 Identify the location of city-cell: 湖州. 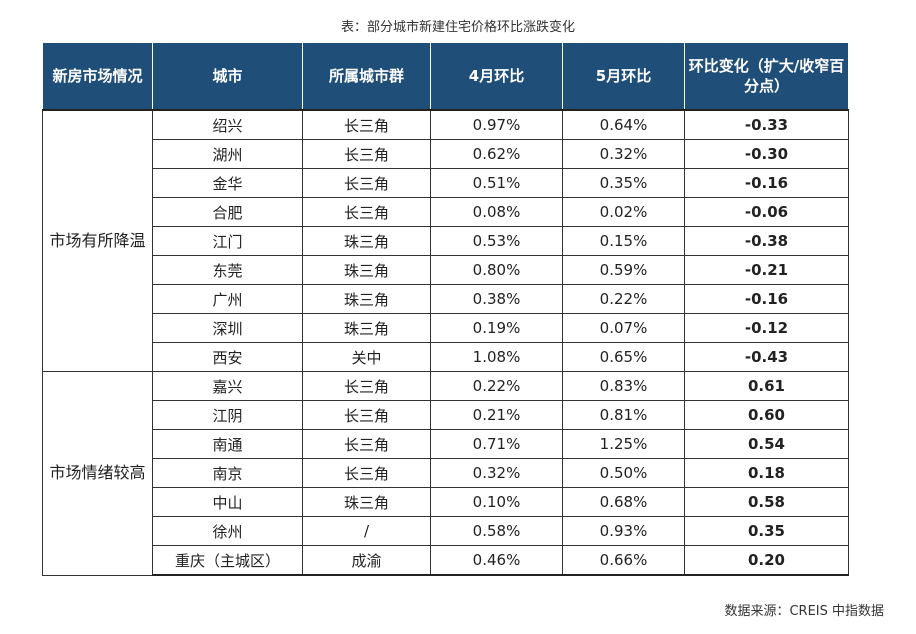
(227, 154).